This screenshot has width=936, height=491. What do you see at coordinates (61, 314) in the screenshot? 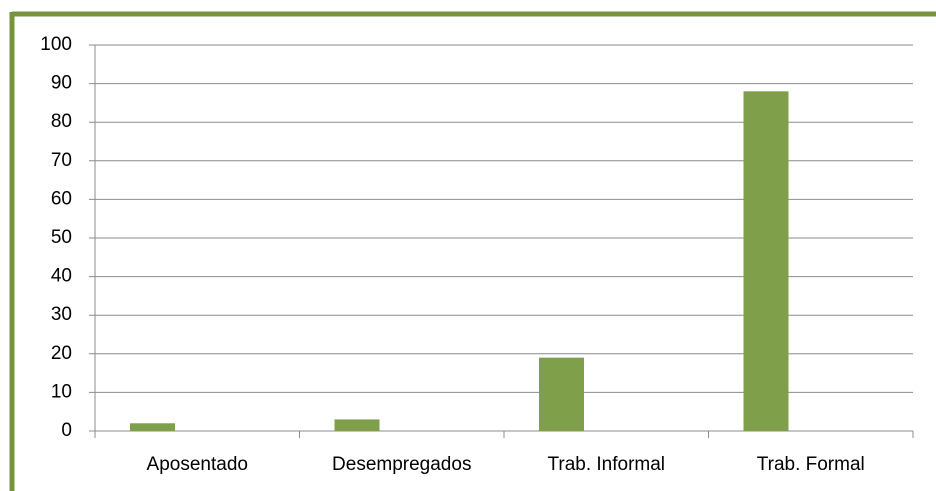
I see `y-tick-label: 30` at bounding box center [61, 314].